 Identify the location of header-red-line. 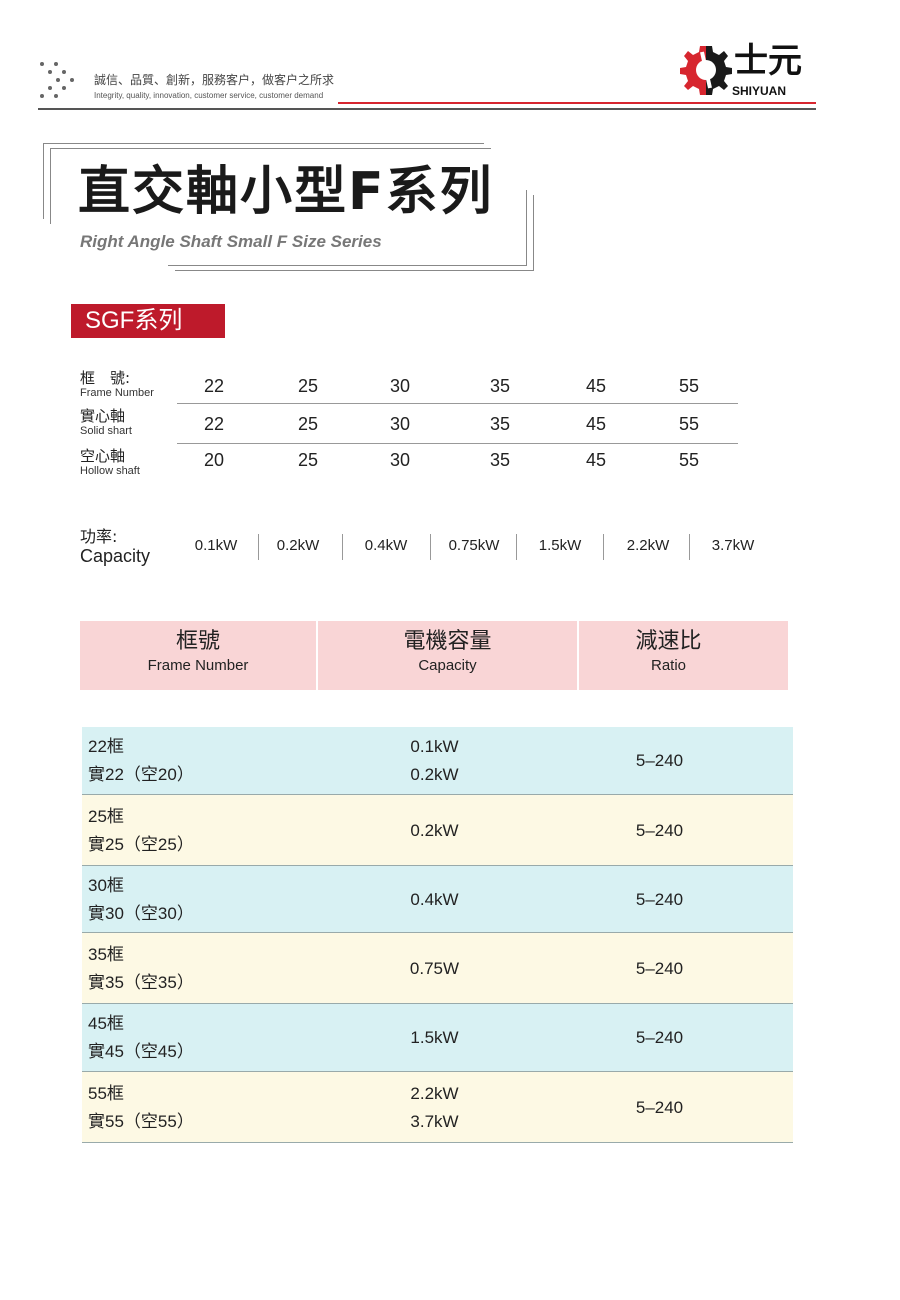
(577, 103).